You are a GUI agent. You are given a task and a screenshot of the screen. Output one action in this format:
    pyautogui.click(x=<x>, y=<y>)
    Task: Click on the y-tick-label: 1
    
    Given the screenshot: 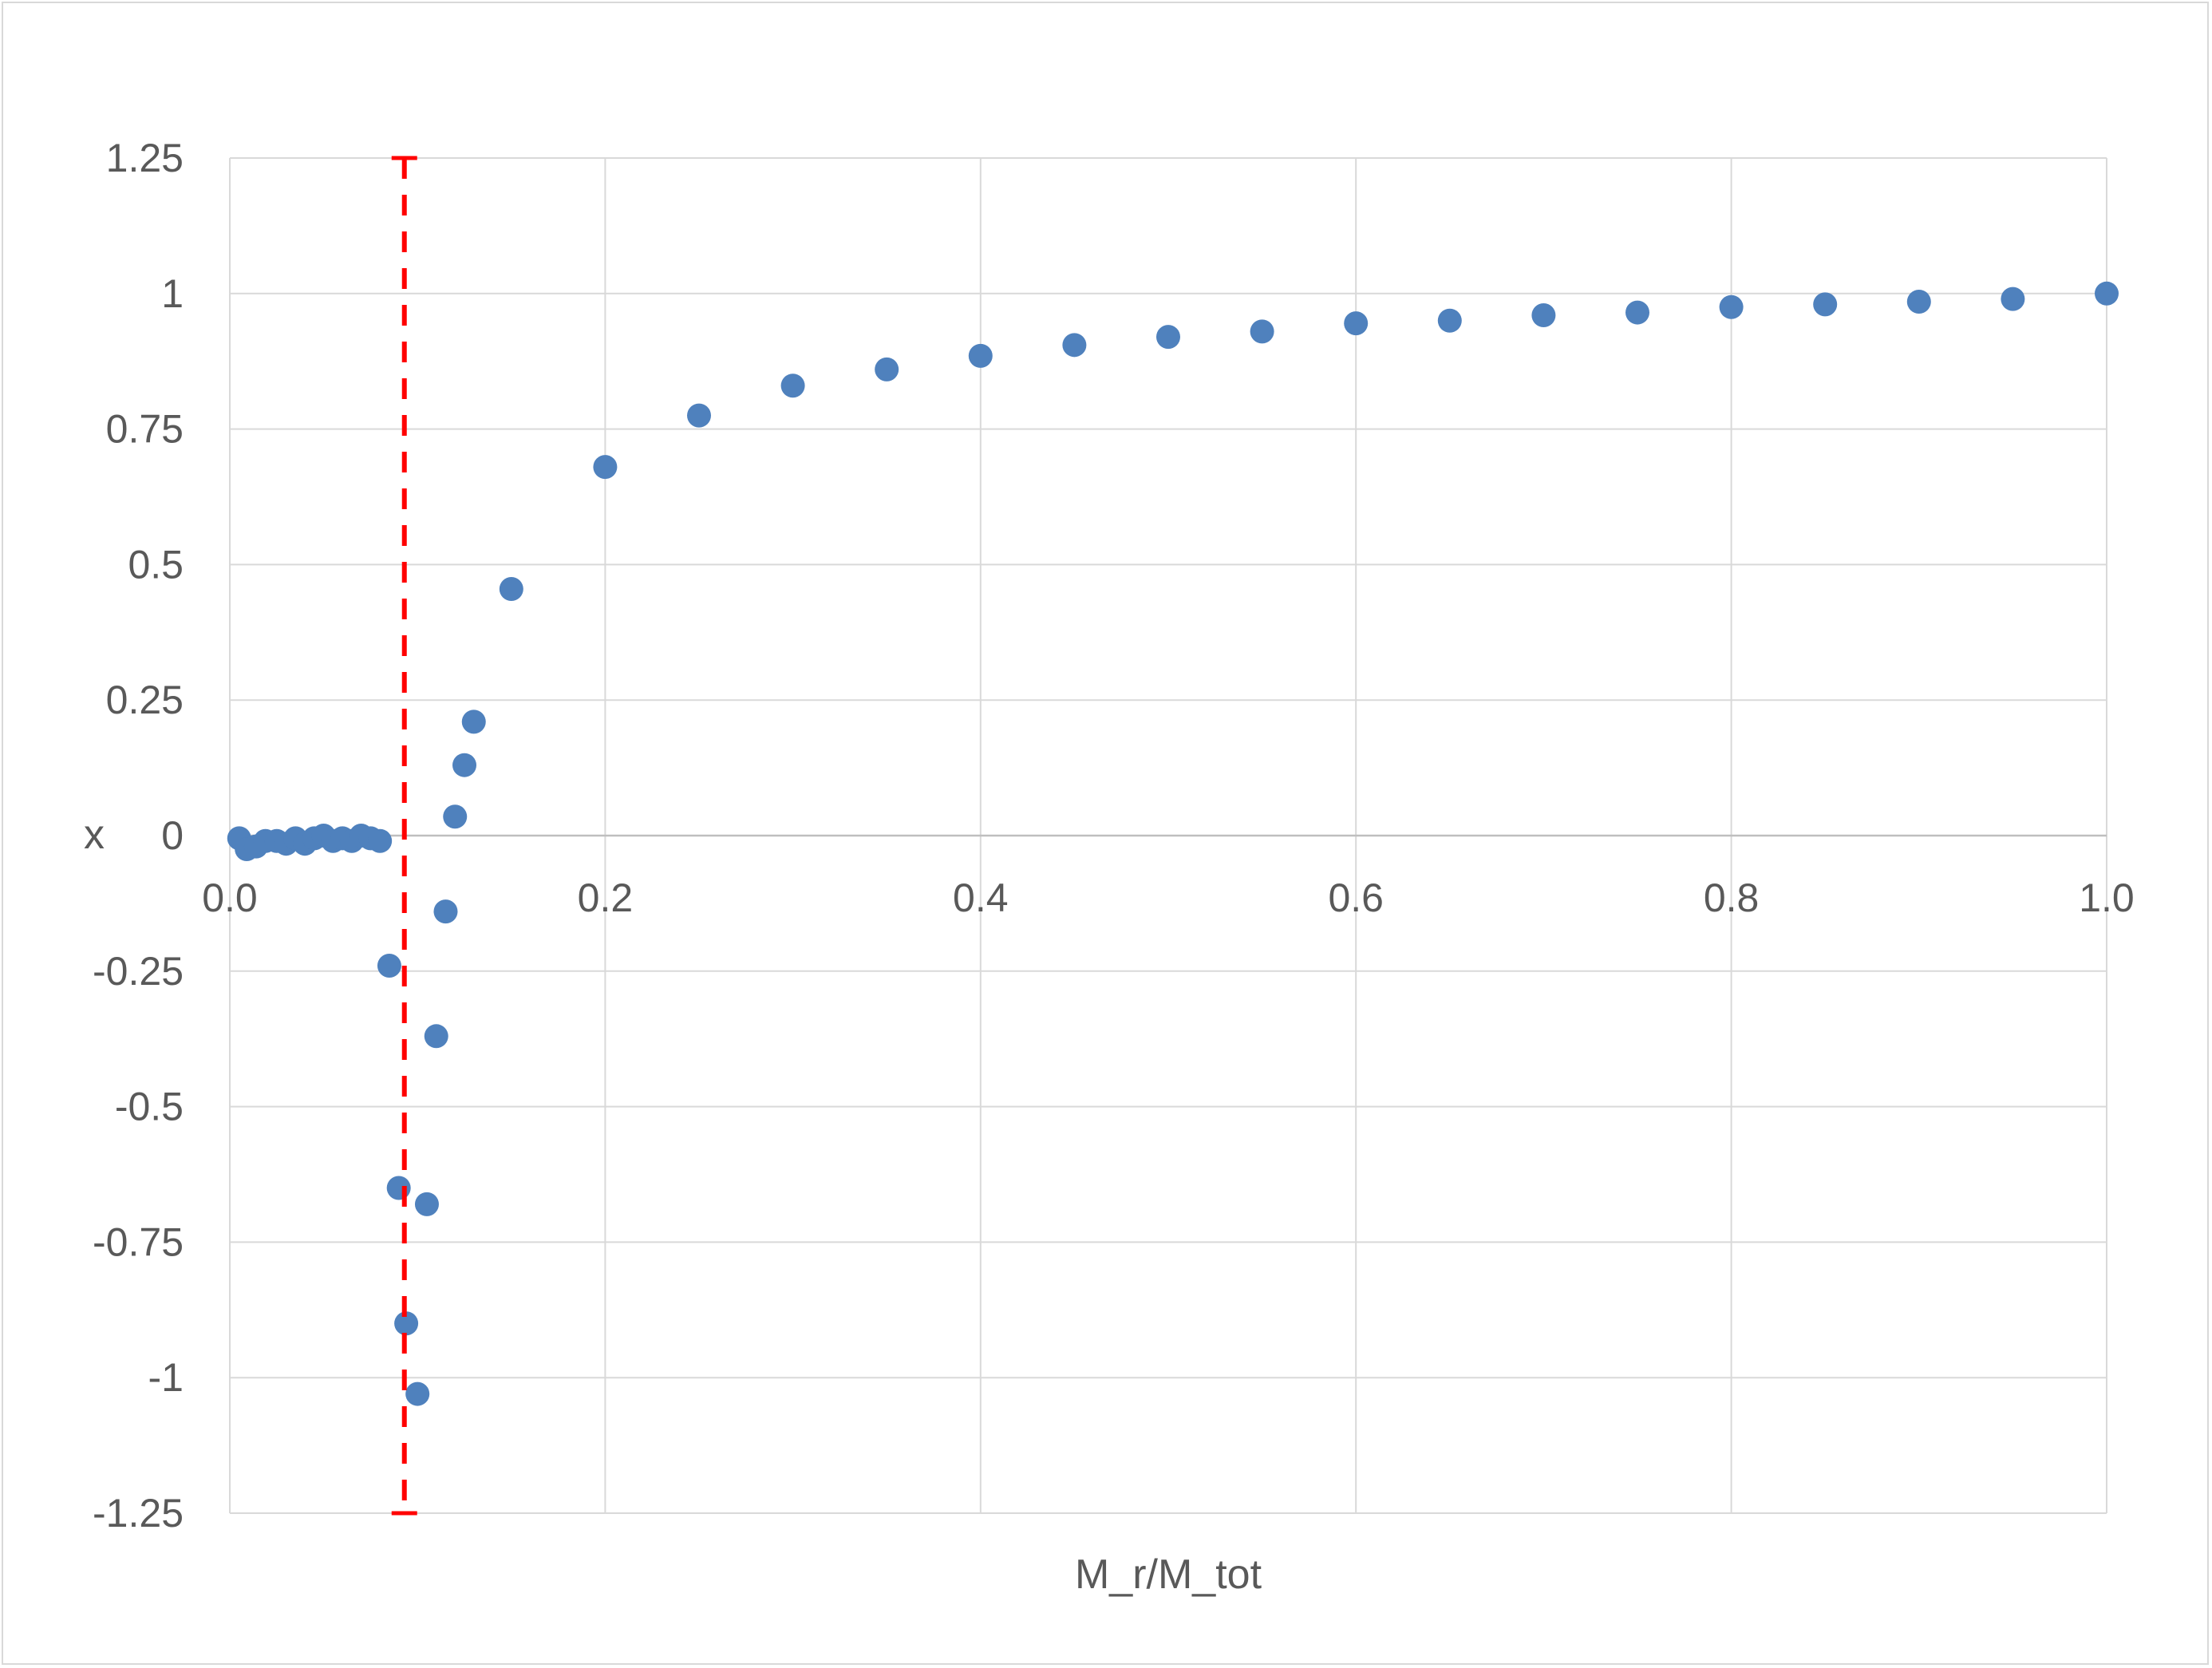 What is the action you would take?
    pyautogui.click(x=172, y=293)
    